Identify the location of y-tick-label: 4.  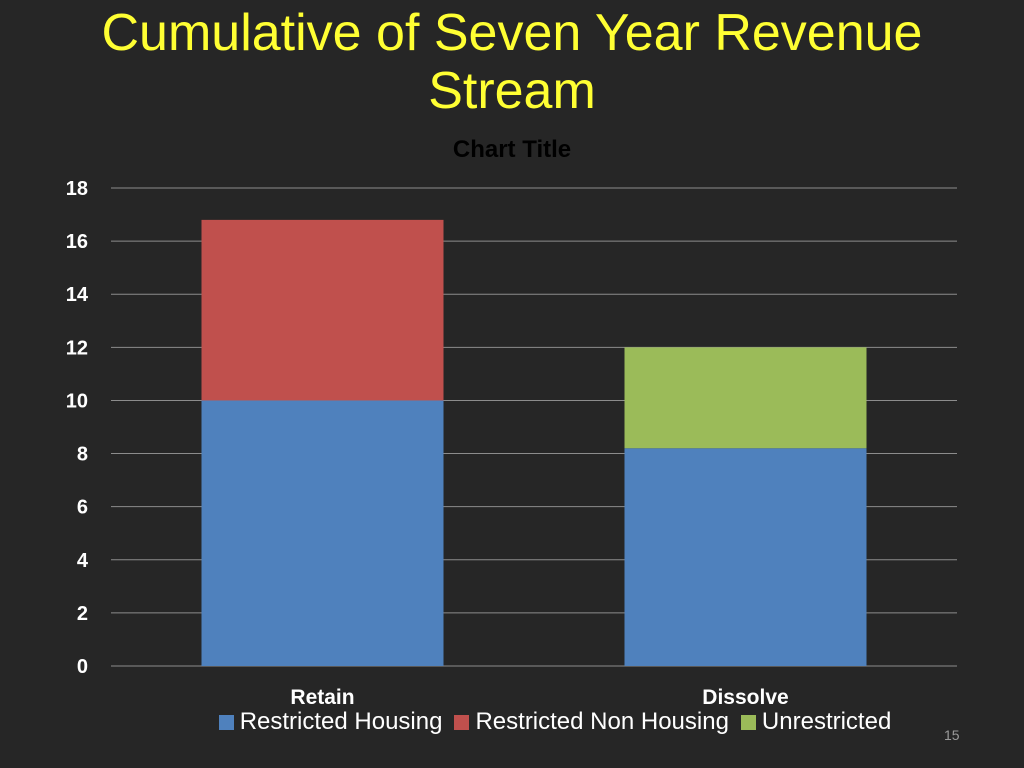
(83, 561).